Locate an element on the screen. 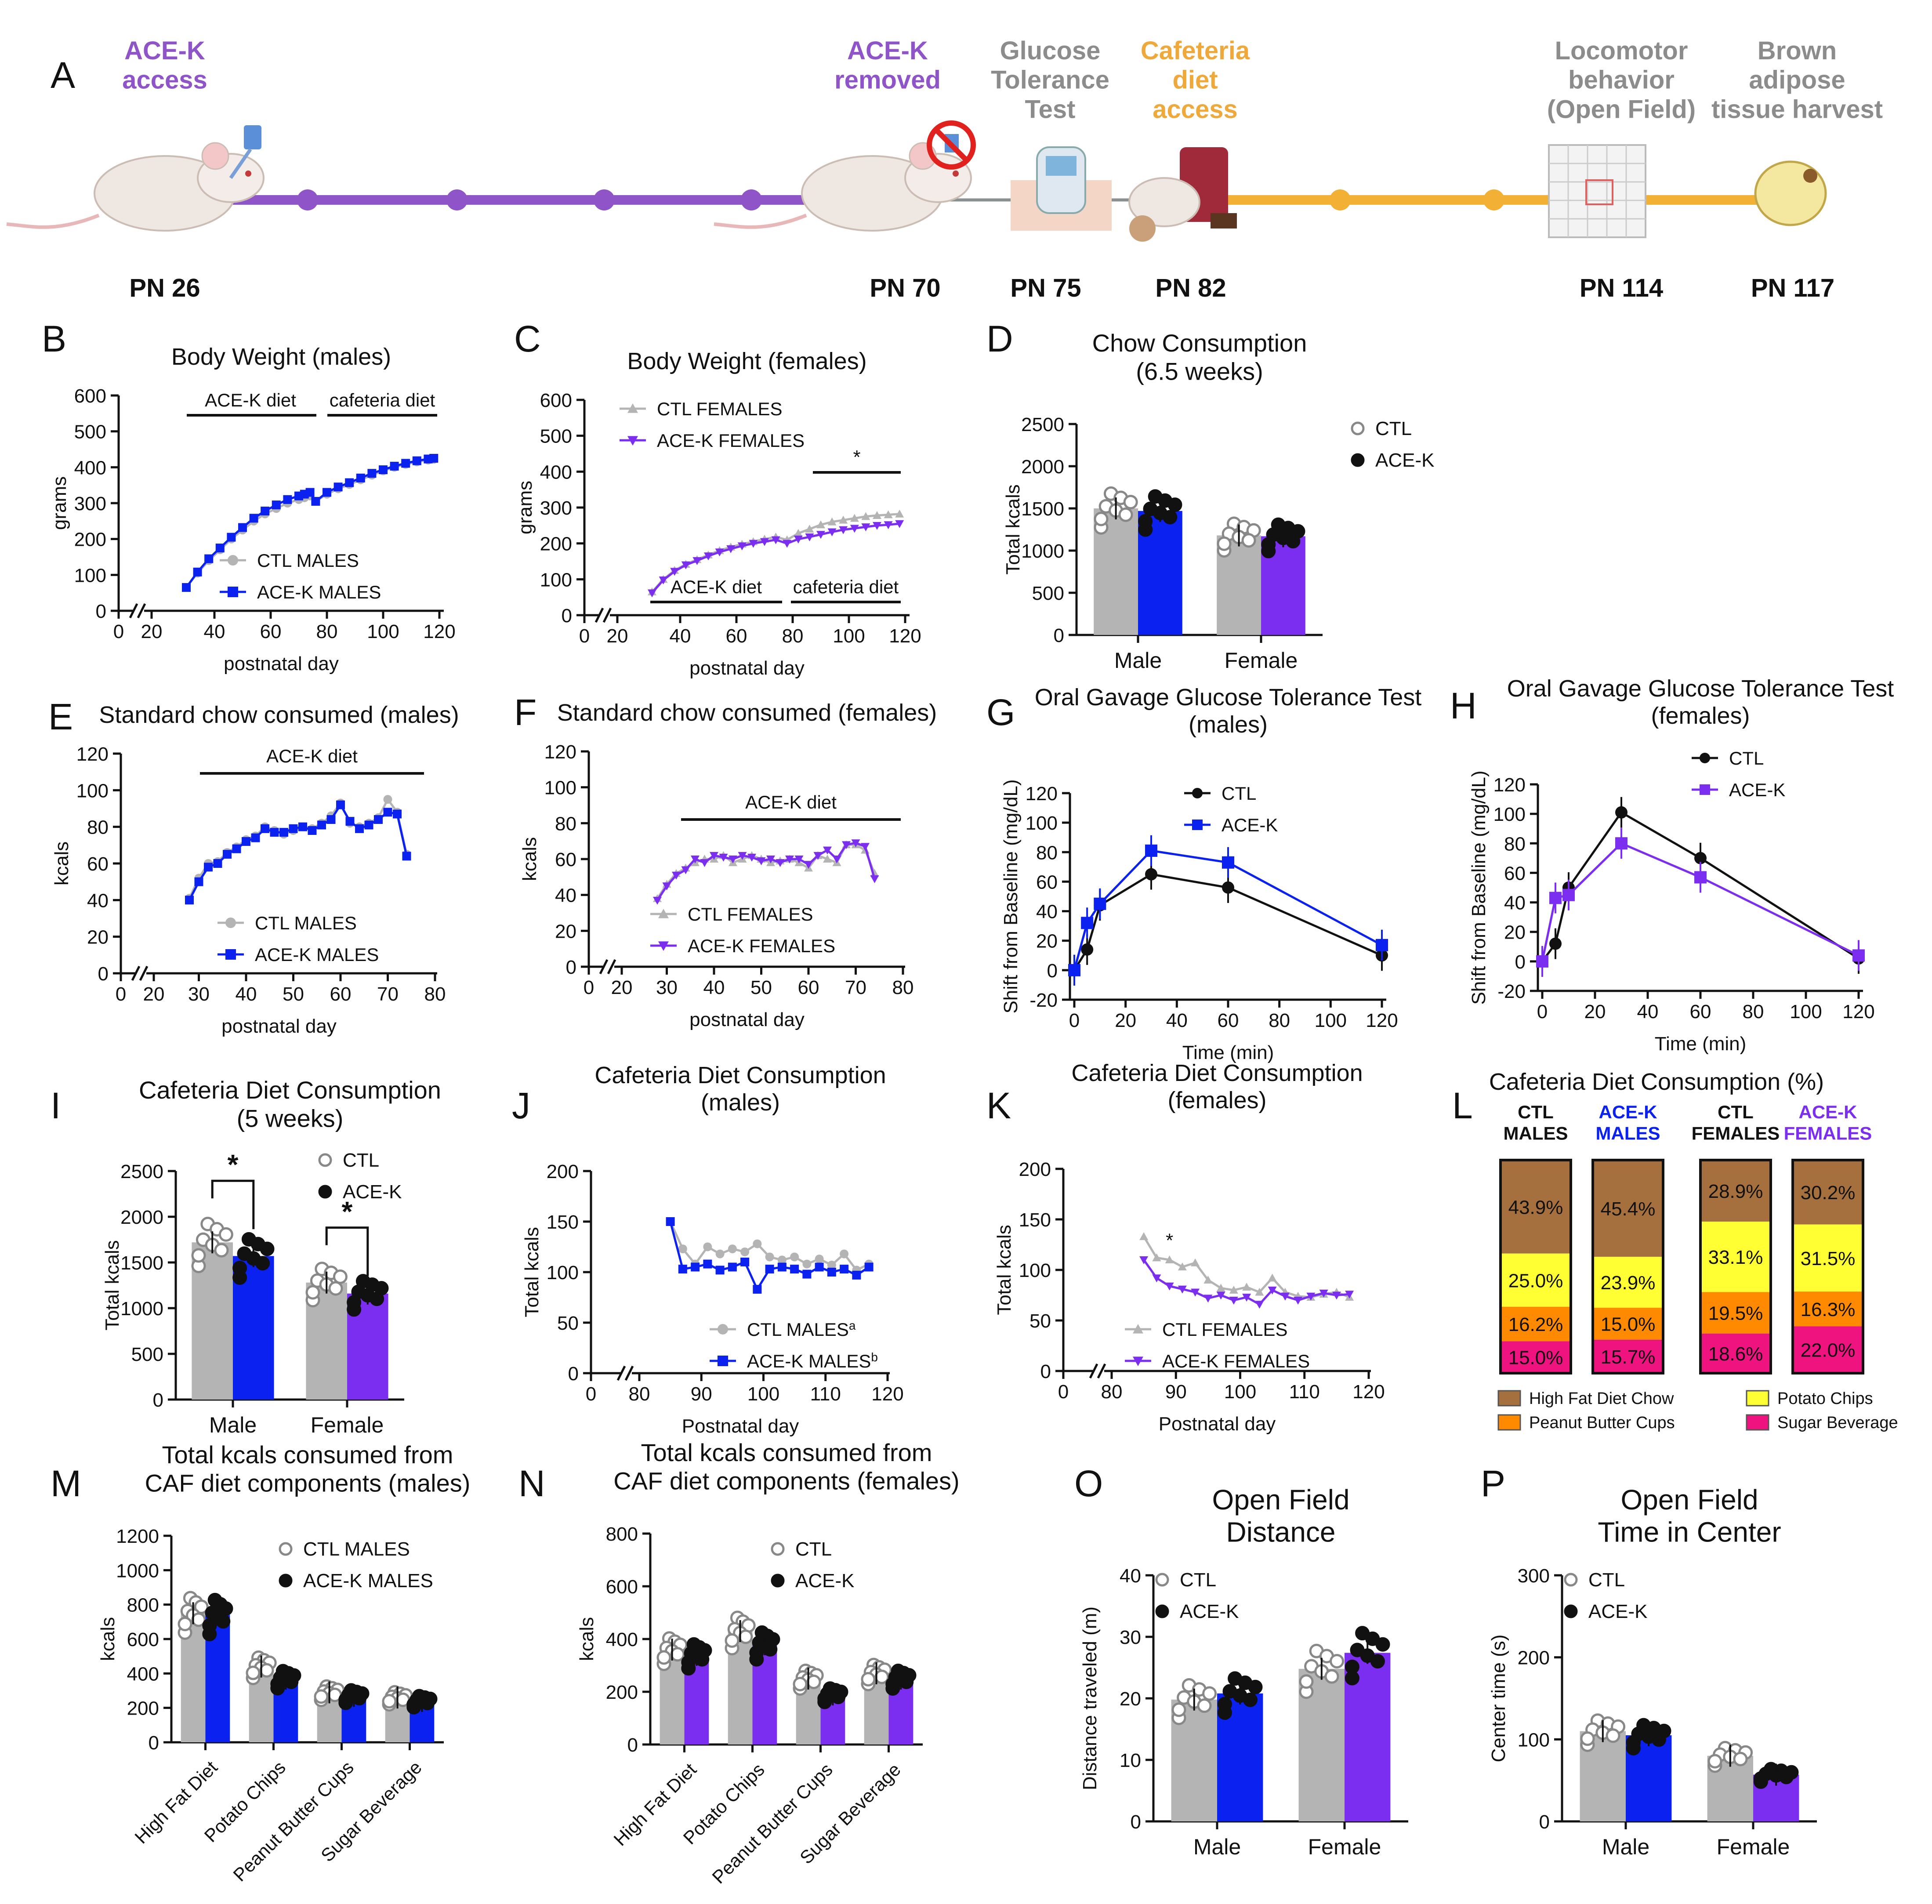 This screenshot has height=1904, width=1932. legend-label: ACE-K MALES is located at coordinates (317, 954).